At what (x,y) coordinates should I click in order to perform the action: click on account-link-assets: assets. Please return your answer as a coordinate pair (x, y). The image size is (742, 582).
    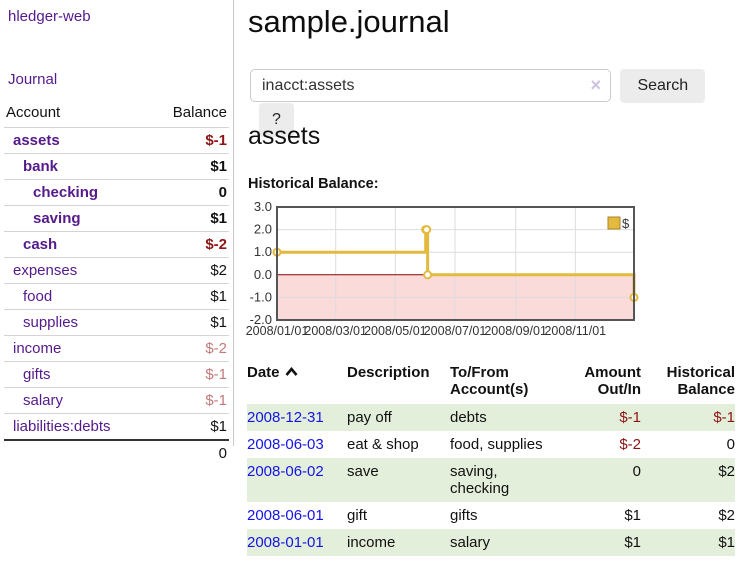
    Looking at the image, I should click on (36, 140).